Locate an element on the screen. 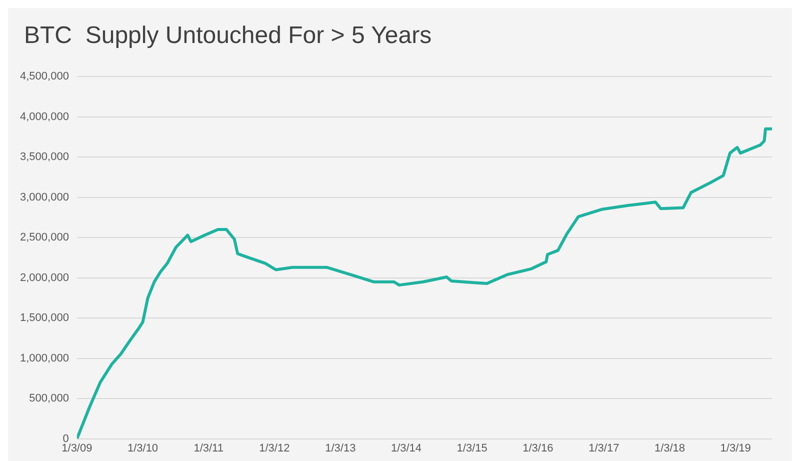 The height and width of the screenshot is (461, 800). chart-title: BTC Supply Untouched For > 5 Years is located at coordinates (228, 36).